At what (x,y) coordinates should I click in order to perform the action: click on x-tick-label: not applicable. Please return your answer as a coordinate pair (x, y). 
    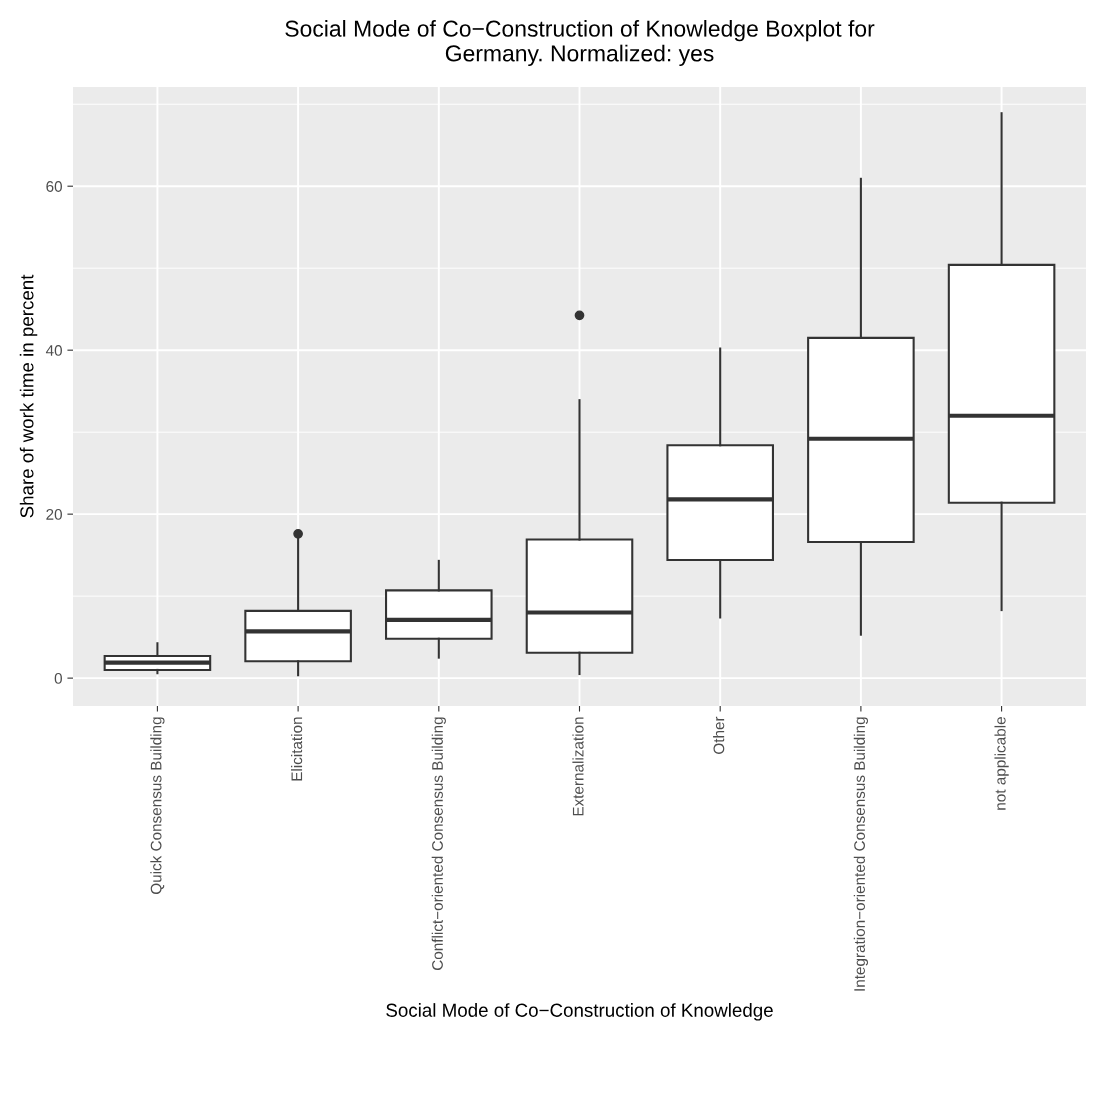
    Looking at the image, I should click on (1001, 763).